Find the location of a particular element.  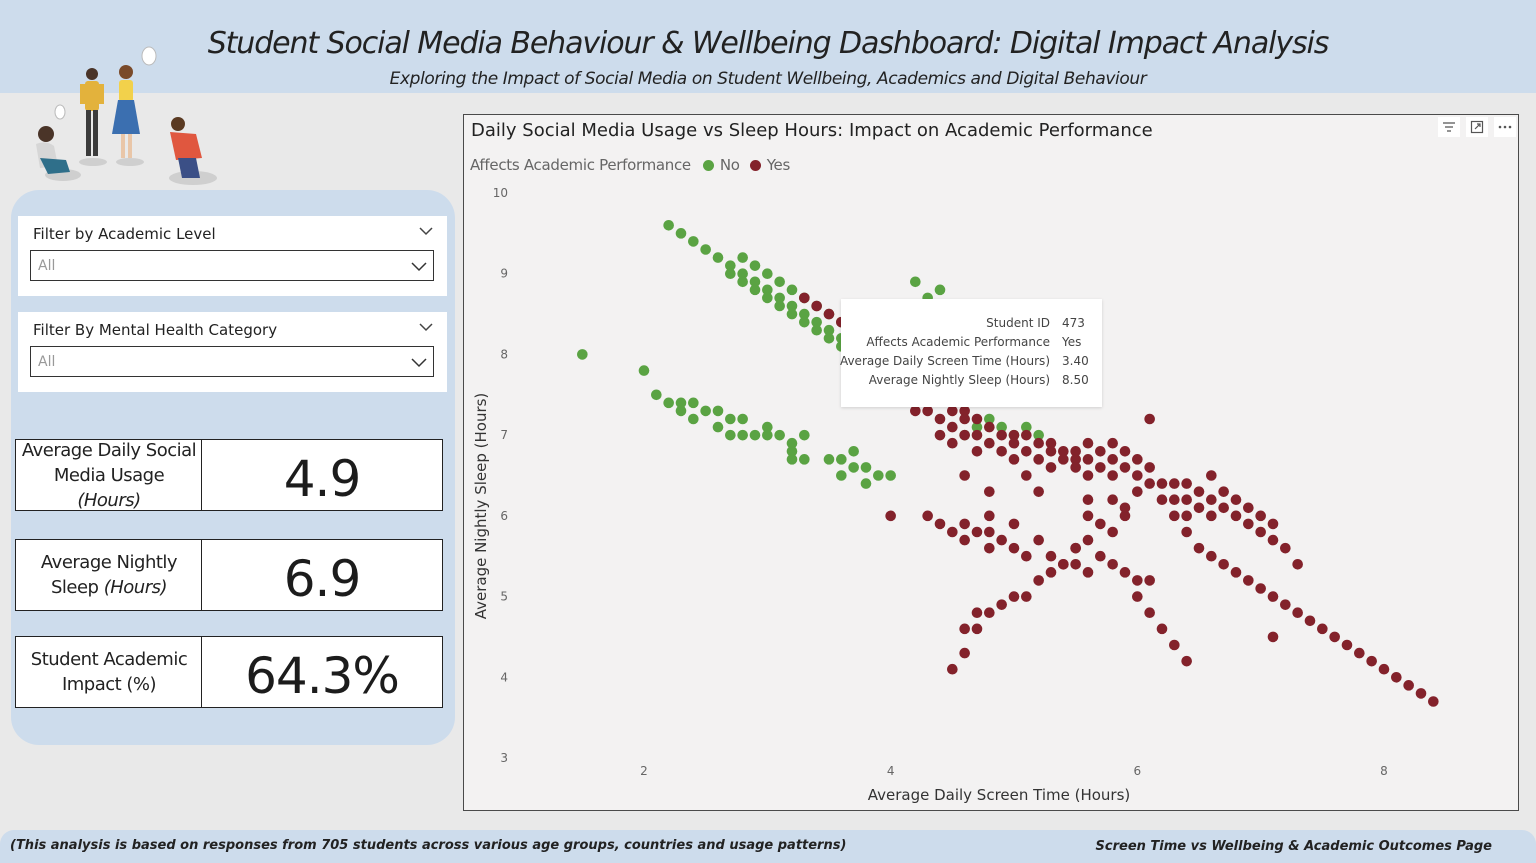

more-options-icon is located at coordinates (1505, 127).